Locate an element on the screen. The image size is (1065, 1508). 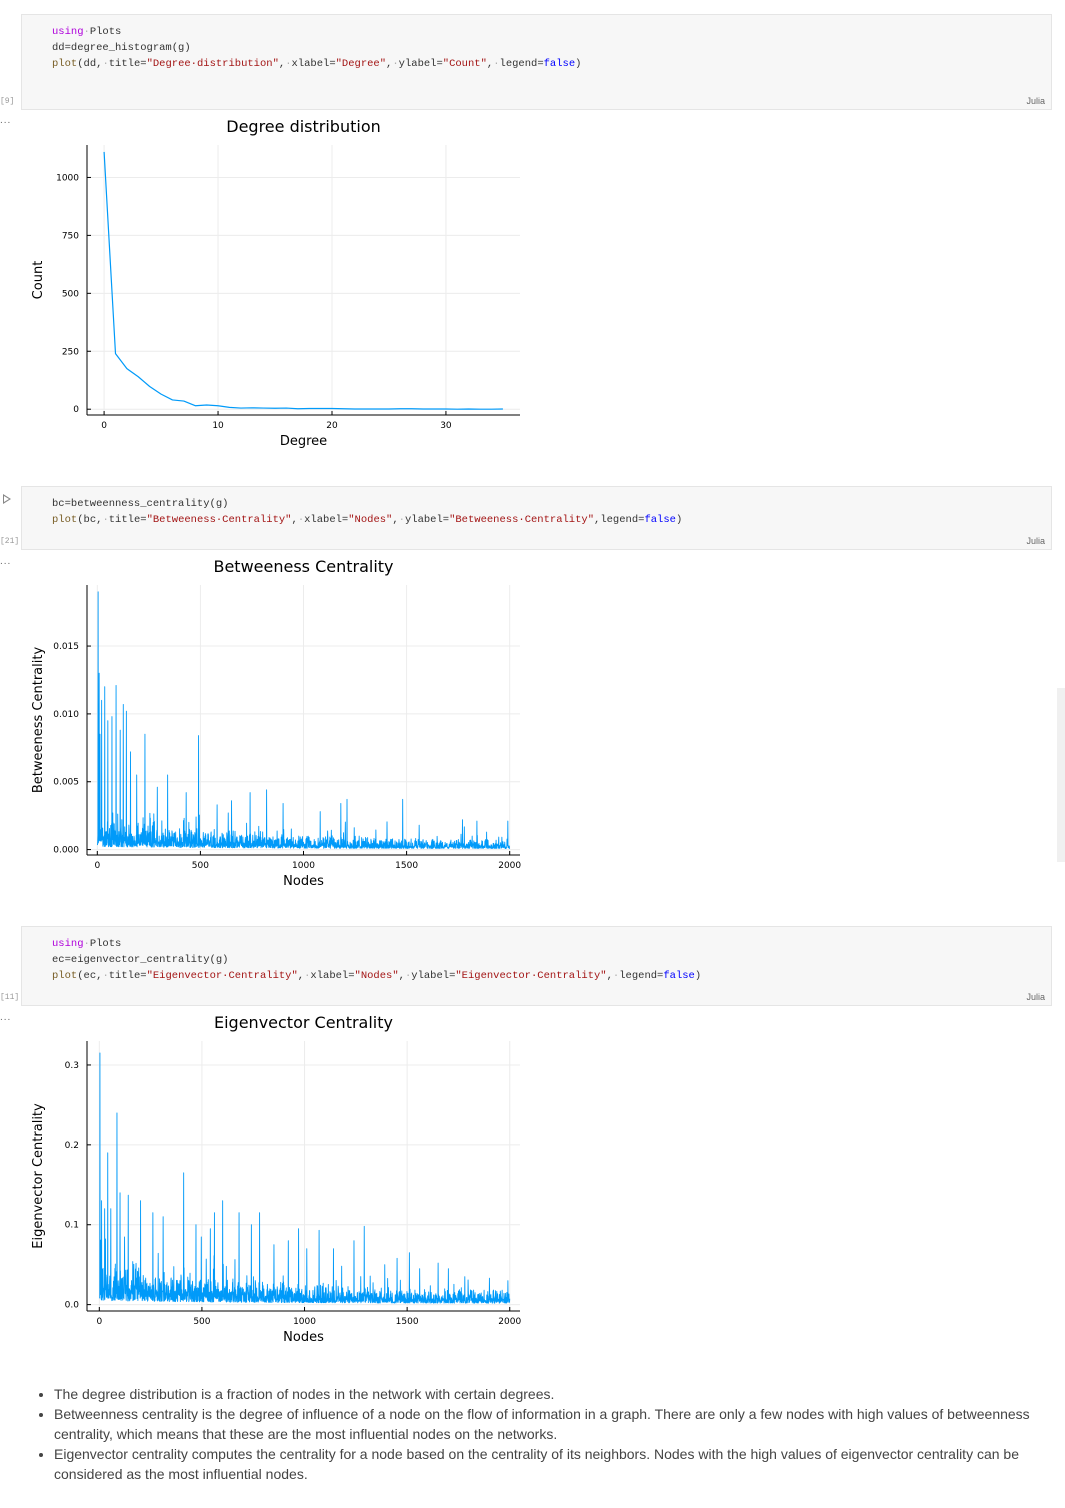
x-axis-label: Degree is located at coordinates (303, 441).